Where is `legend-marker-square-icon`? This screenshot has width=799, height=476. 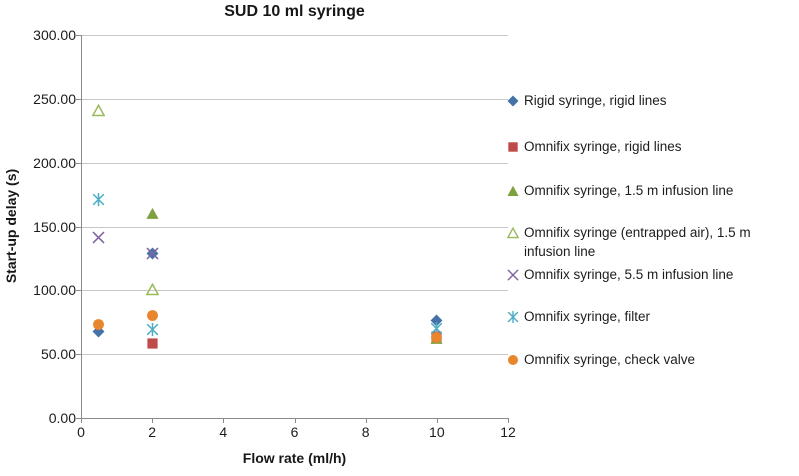 legend-marker-square-icon is located at coordinates (513, 147).